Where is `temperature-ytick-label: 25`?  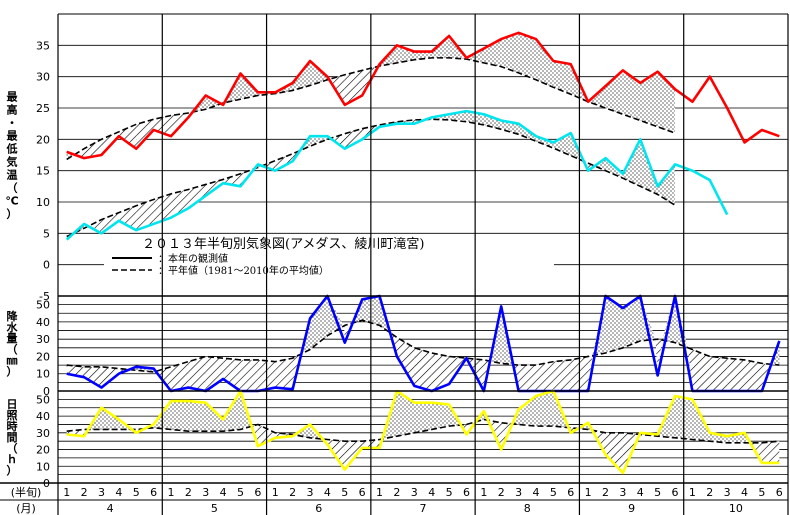 temperature-ytick-label: 25 is located at coordinates (43, 108).